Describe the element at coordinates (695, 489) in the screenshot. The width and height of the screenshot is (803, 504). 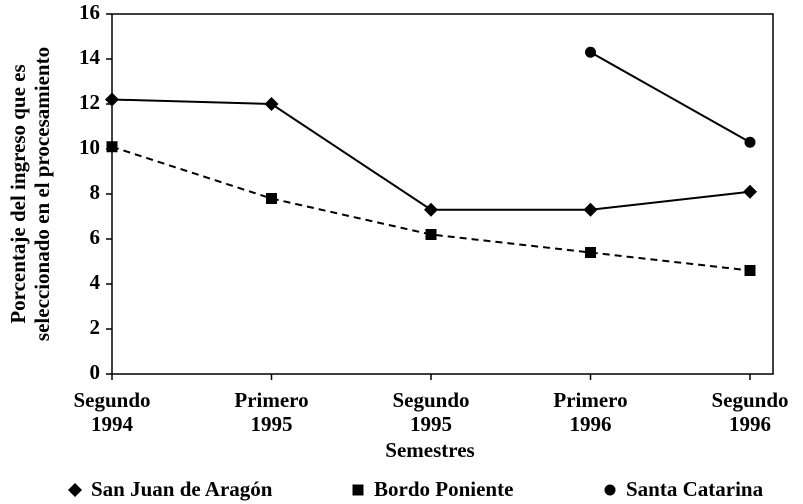
I see `legend-label: Santa Catarina` at that location.